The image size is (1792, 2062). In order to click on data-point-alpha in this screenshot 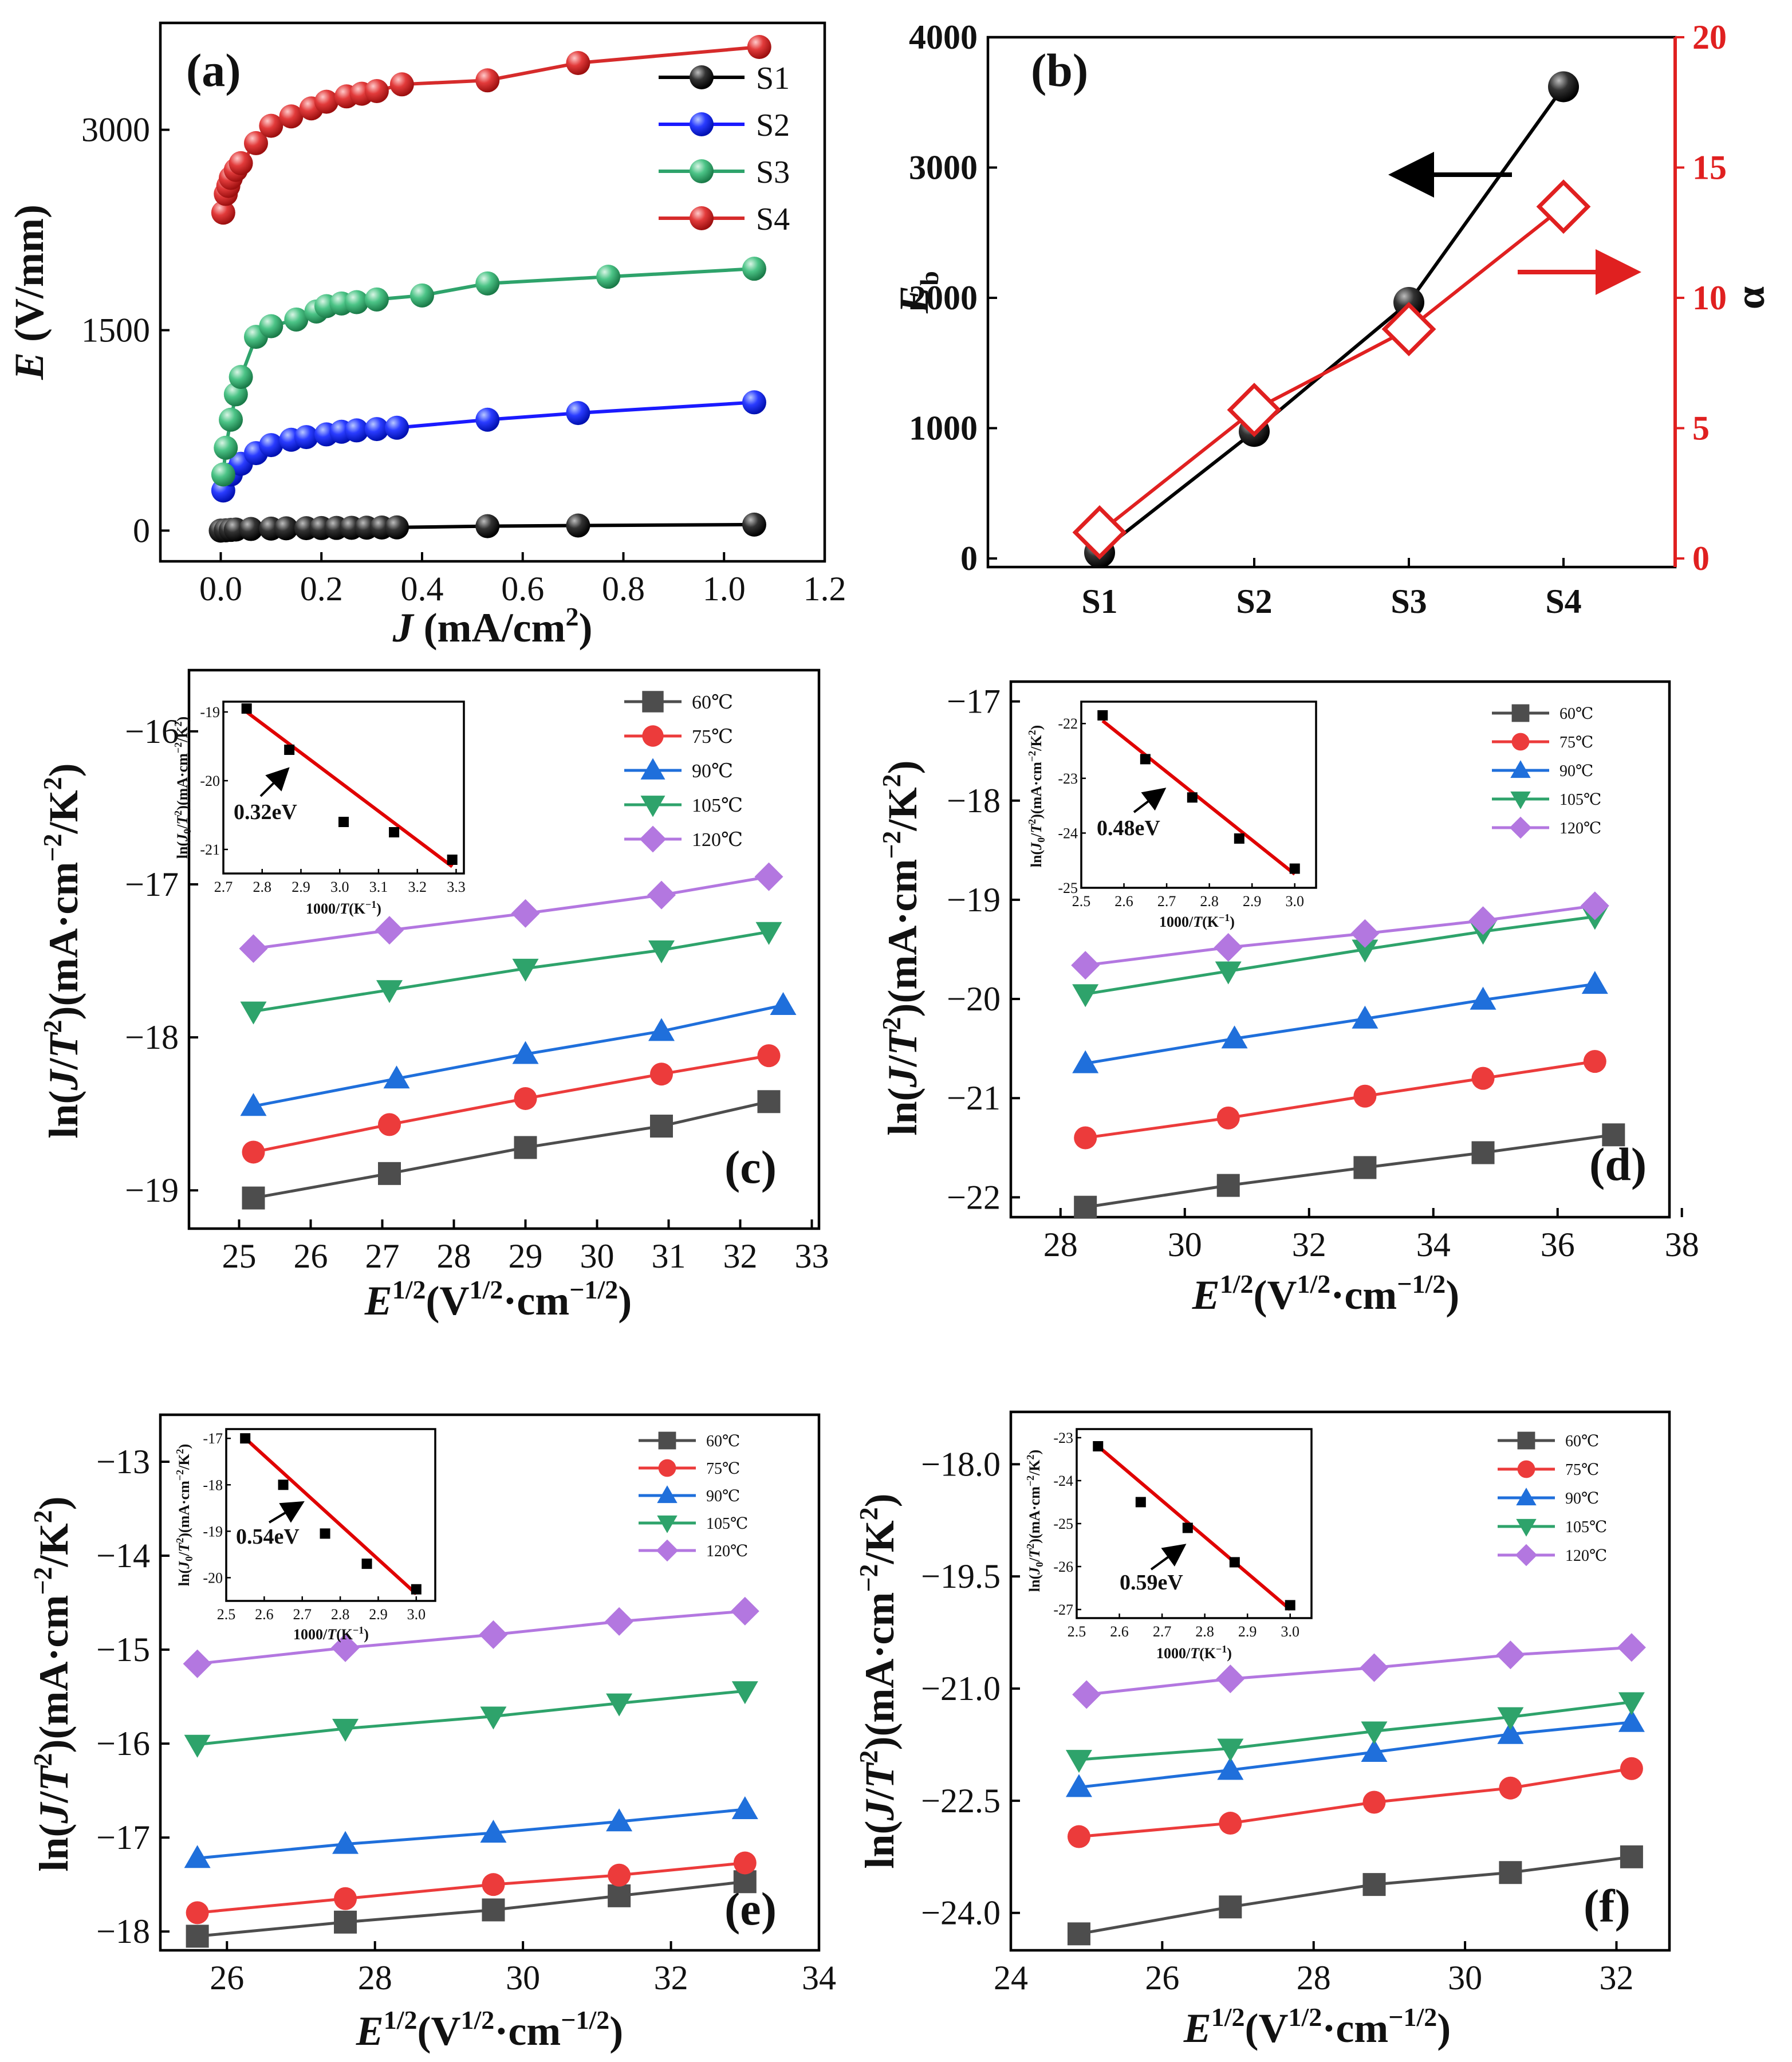, I will do `click(1563, 207)`.